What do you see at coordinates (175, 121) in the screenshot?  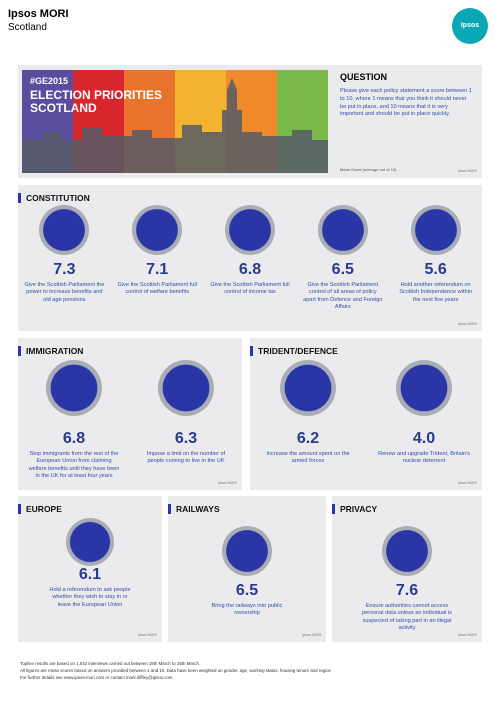 I see `banner-image` at bounding box center [175, 121].